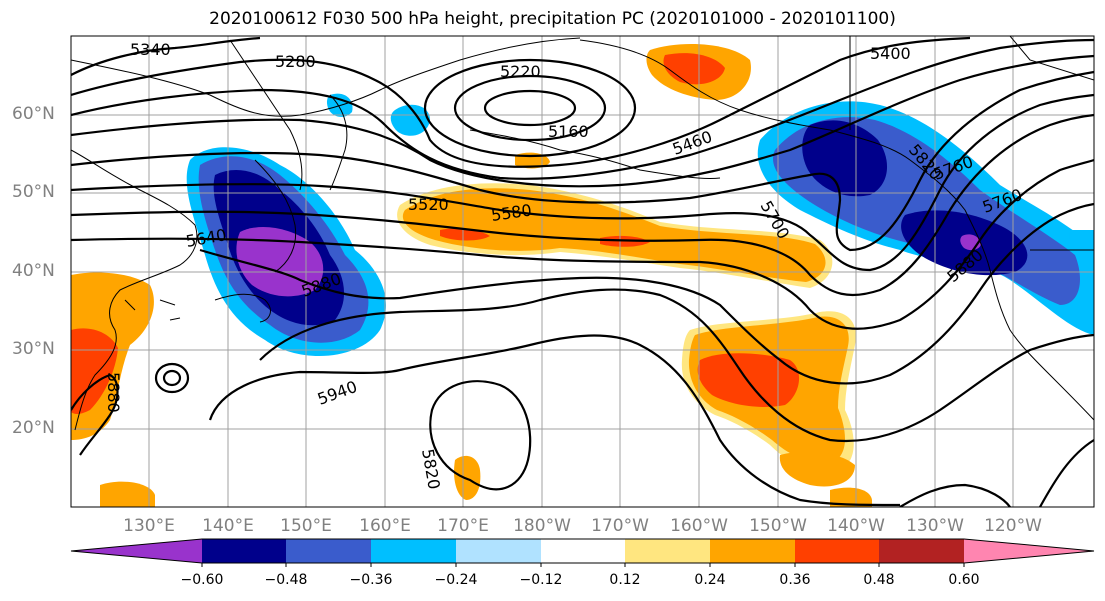 This screenshot has height=601, width=1105. What do you see at coordinates (33, 428) in the screenshot?
I see `lat-label: 20°N` at bounding box center [33, 428].